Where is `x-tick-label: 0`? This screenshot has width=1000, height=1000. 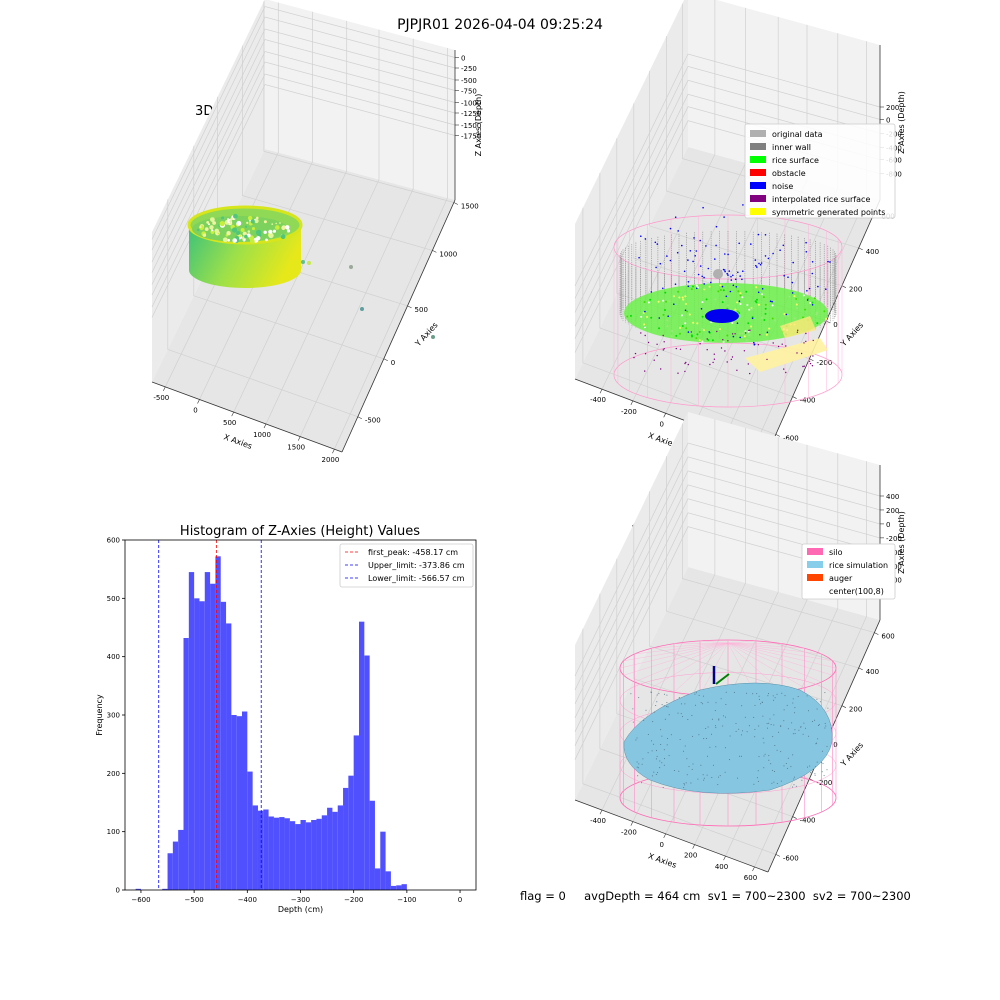
x-tick-label: 0 is located at coordinates (460, 900).